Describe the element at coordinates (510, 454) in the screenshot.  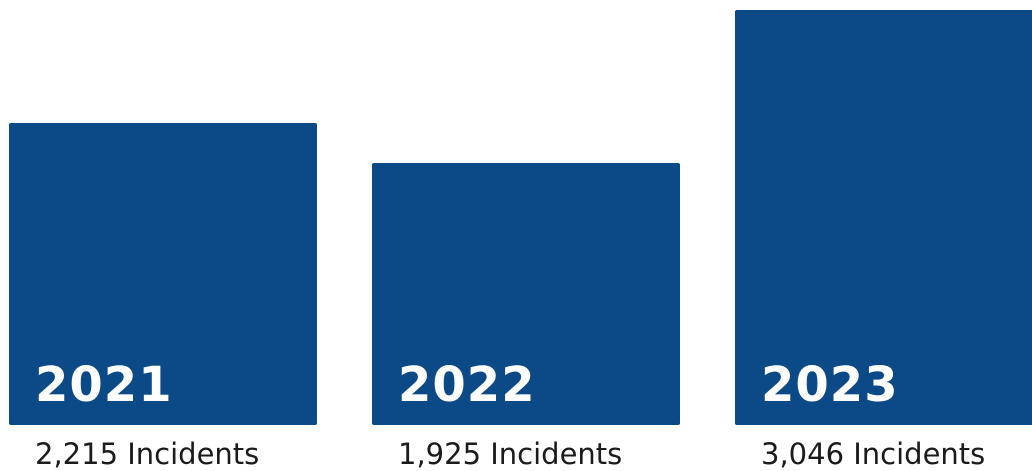
I see `bar-value-label: 1,925 Incidents` at that location.